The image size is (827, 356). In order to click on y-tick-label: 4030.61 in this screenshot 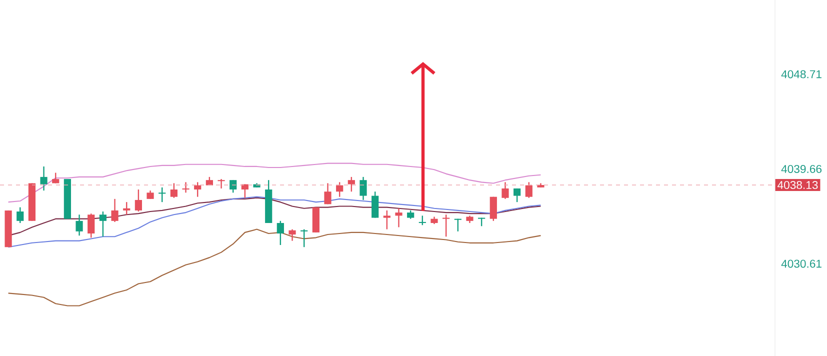, I will do `click(801, 264)`.